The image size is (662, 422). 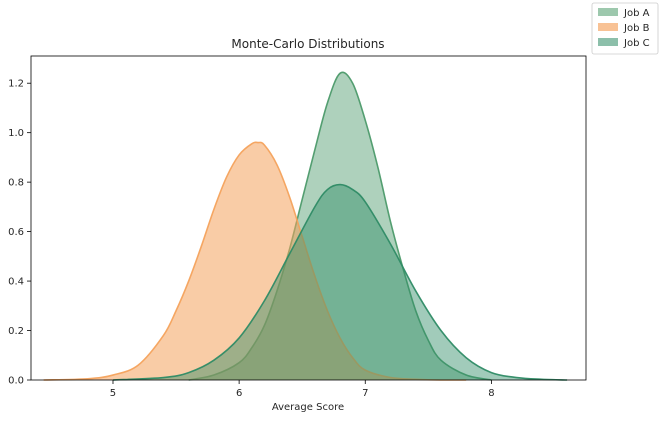 What do you see at coordinates (113, 393) in the screenshot?
I see `x-tick-label: 5` at bounding box center [113, 393].